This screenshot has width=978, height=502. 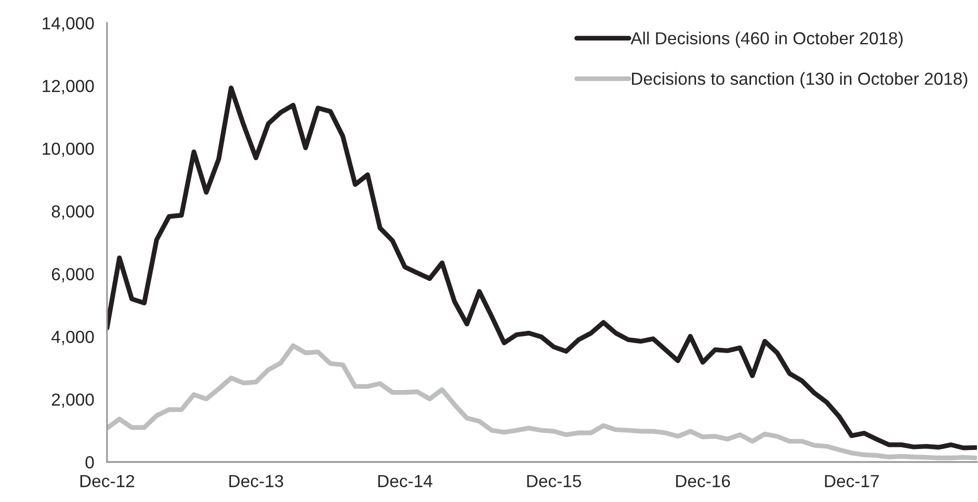 What do you see at coordinates (405, 481) in the screenshot?
I see `x-tick-label: Dec-14` at bounding box center [405, 481].